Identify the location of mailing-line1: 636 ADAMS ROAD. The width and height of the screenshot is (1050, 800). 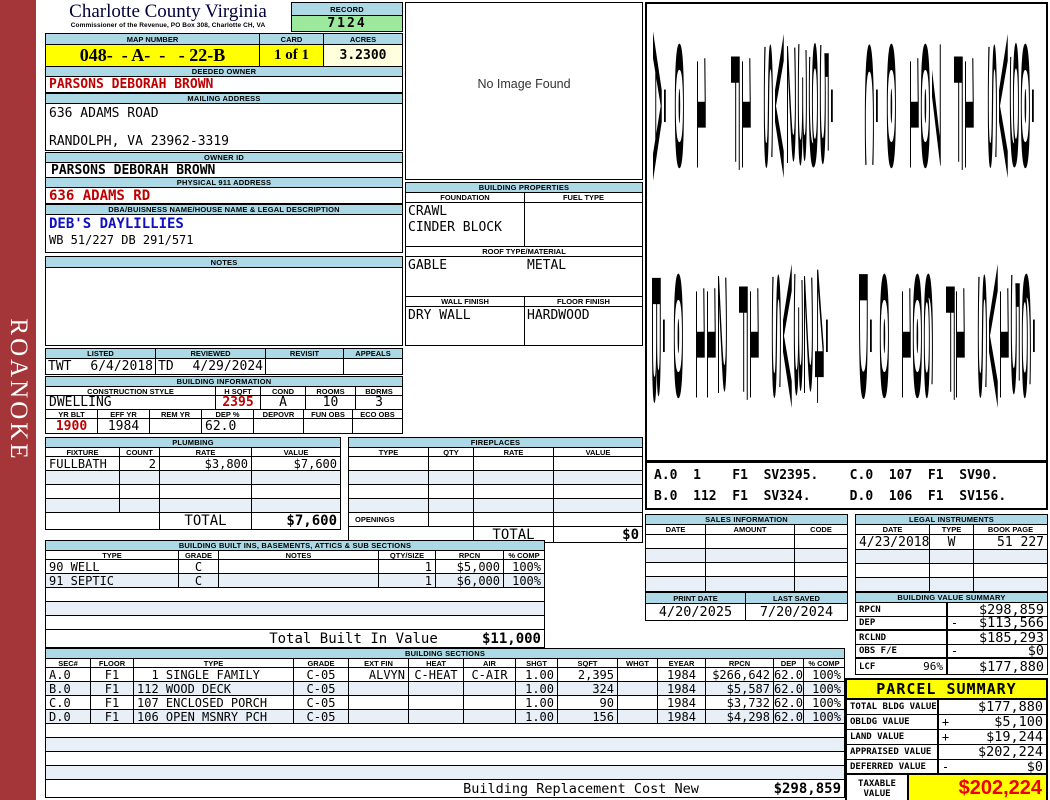
(104, 113).